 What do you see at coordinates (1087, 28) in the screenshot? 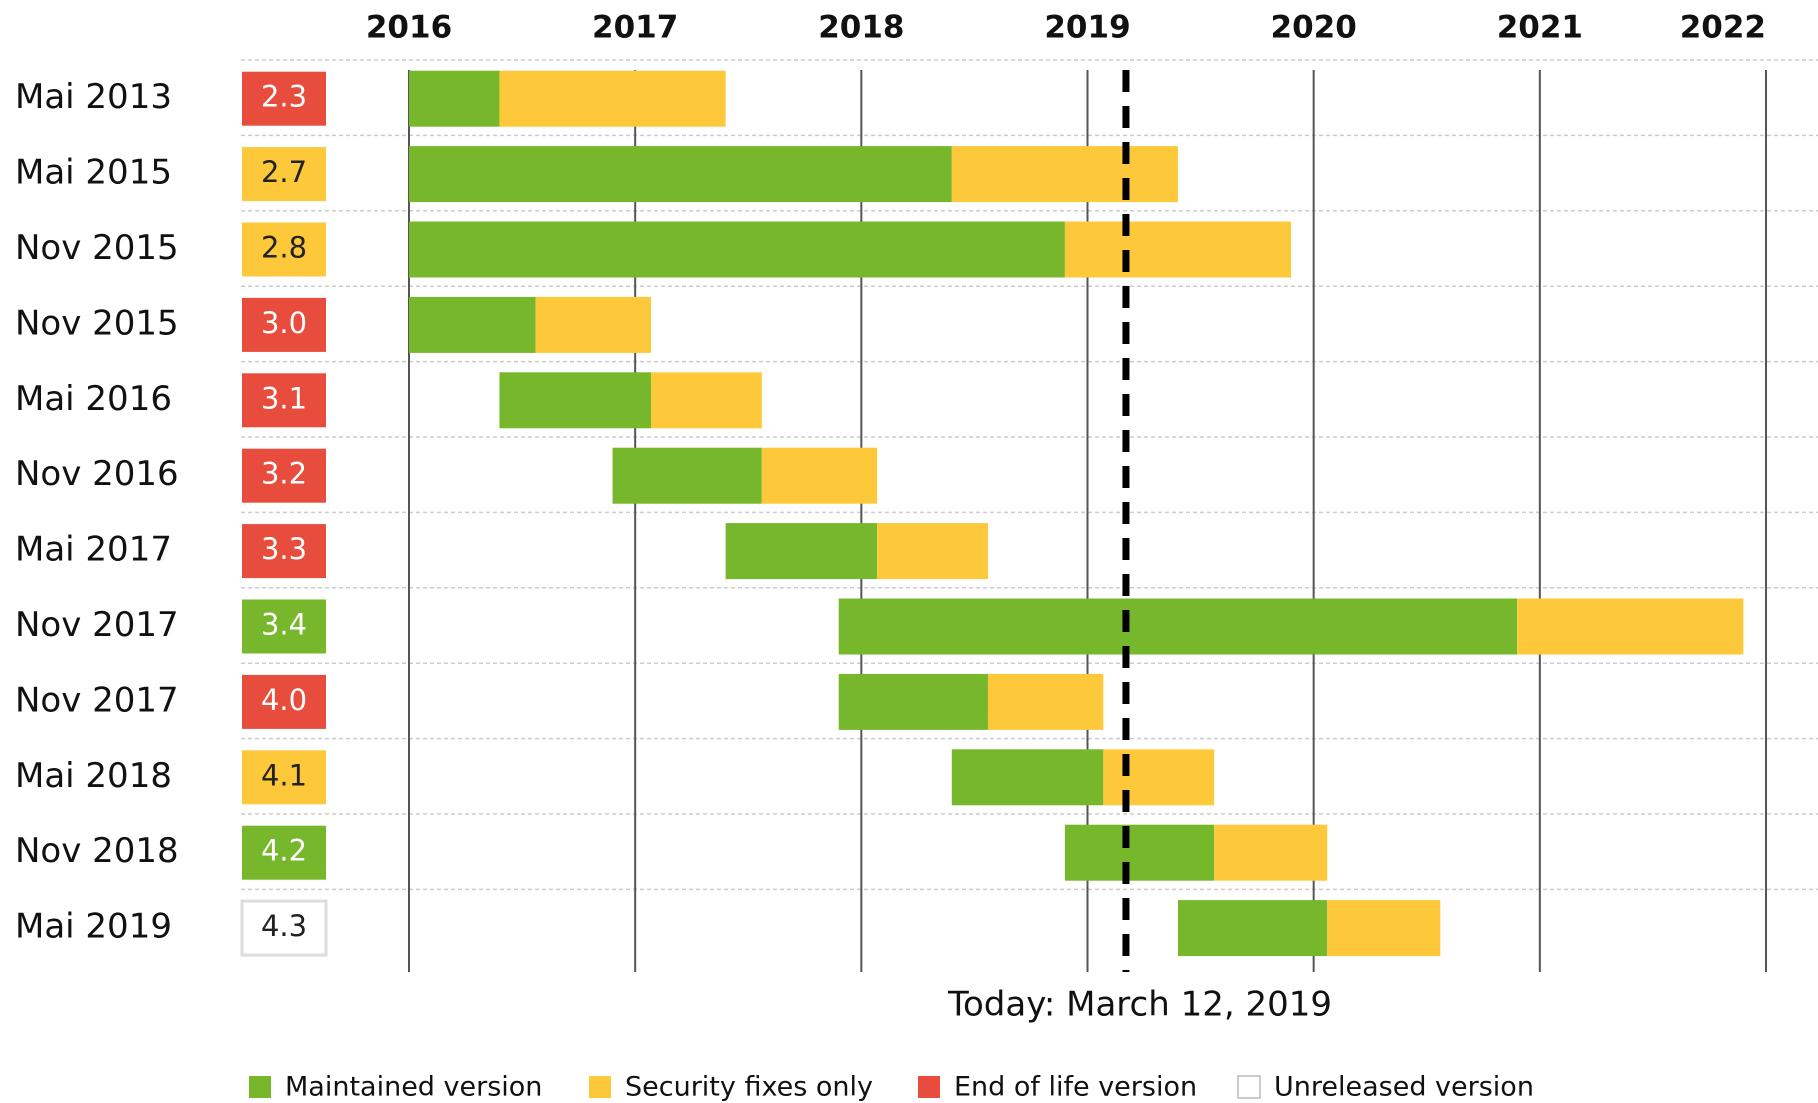
I see `x-tick-label: 2019` at bounding box center [1087, 28].